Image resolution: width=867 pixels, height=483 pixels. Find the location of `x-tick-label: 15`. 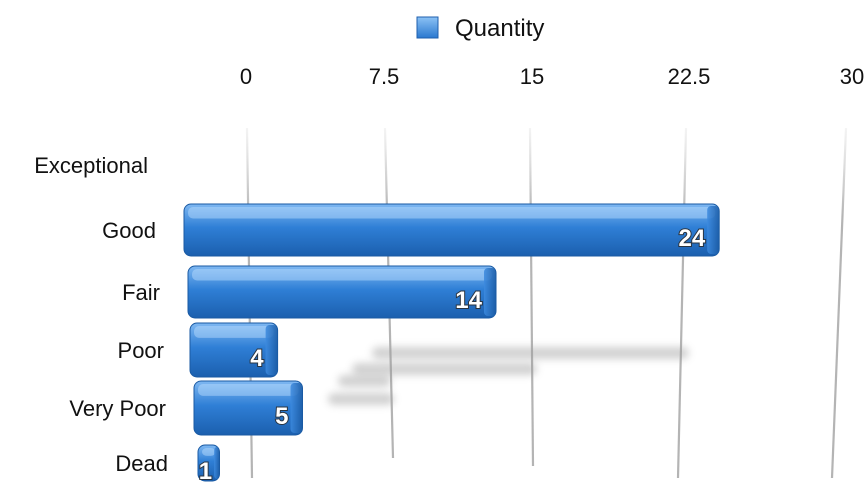

x-tick-label: 15 is located at coordinates (532, 76).